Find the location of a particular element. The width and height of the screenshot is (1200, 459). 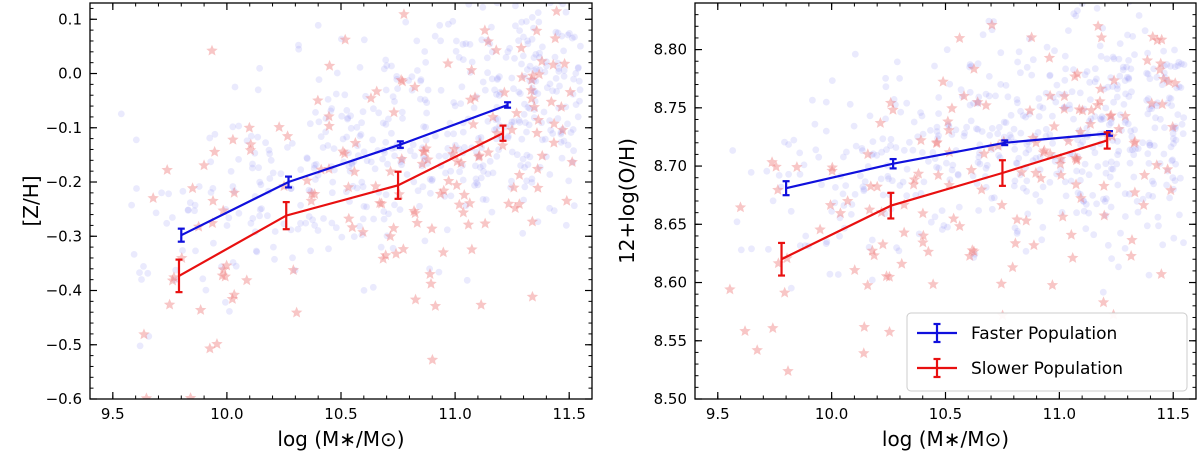

slower-error-bar is located at coordinates (891, 205).